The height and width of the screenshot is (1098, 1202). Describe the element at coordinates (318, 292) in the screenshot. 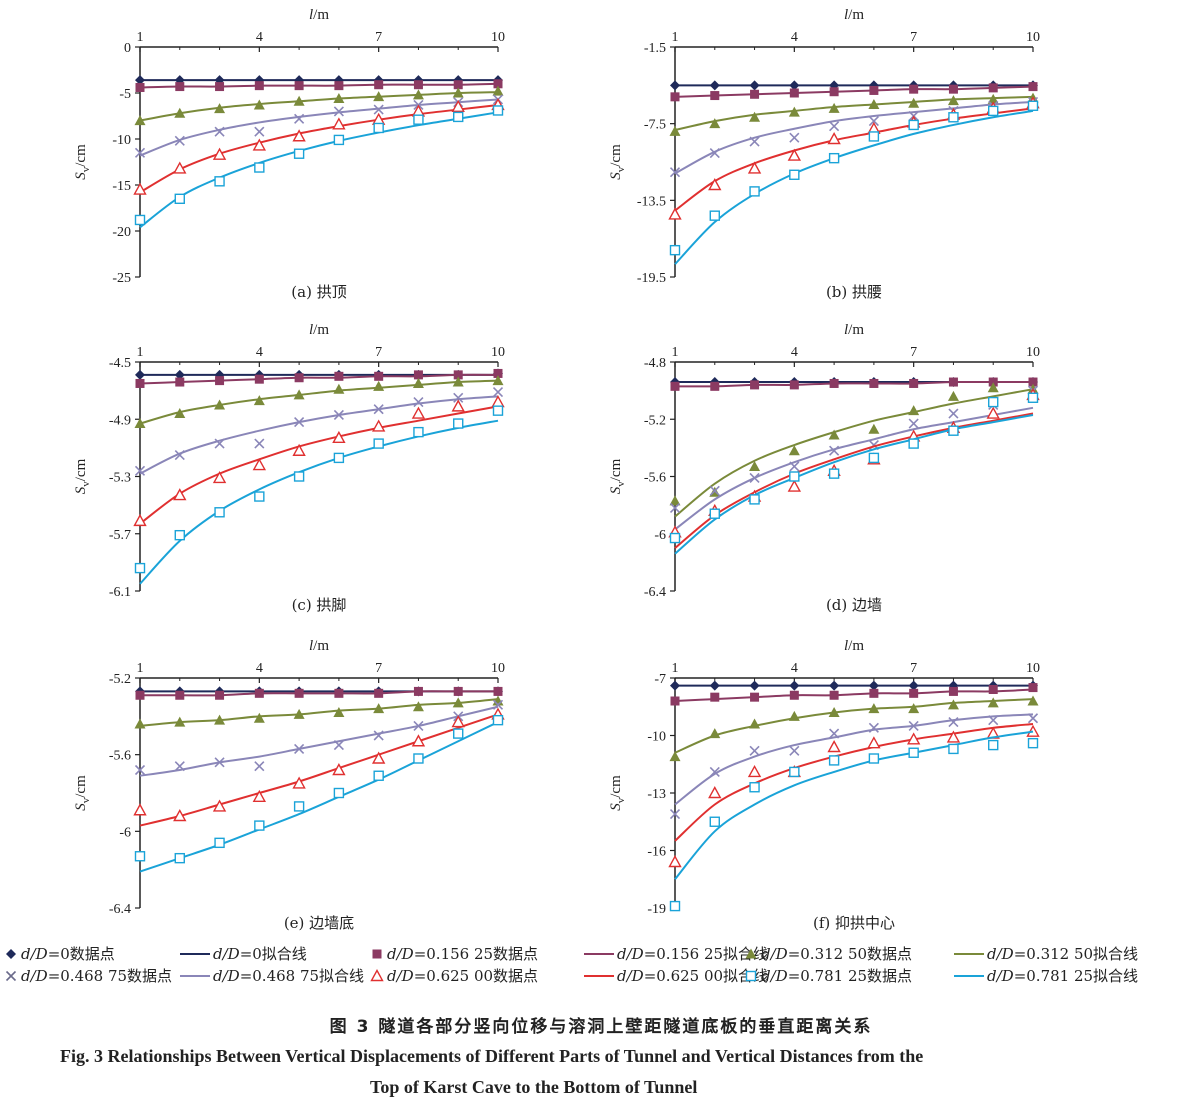

I see `panel-caption: (a) 拱顶` at that location.